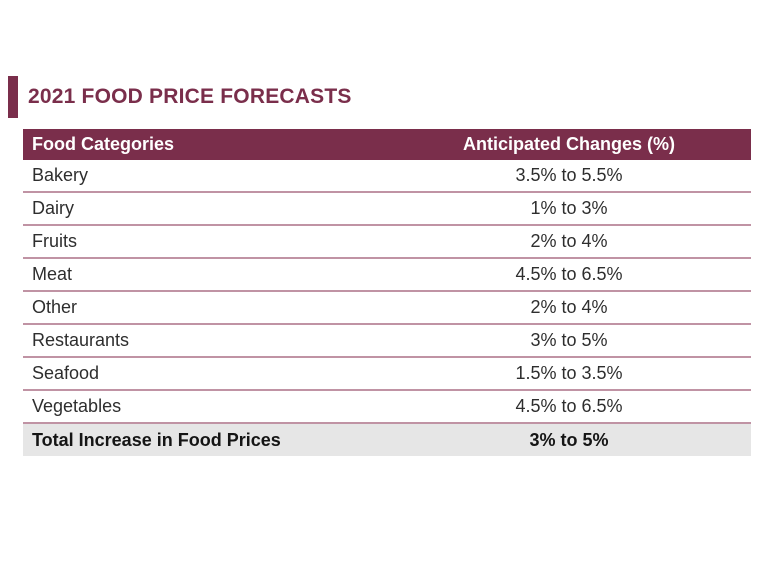 Image resolution: width=758 pixels, height=569 pixels. I want to click on table-row-seafood: Seafood 1.5% to 3.5%, so click(387, 374).